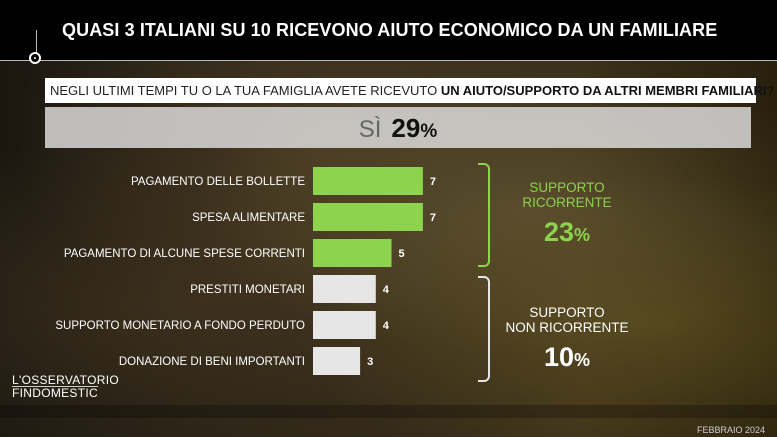 This screenshot has height=437, width=777. I want to click on segment-ricorrente-value: 23, so click(559, 232).